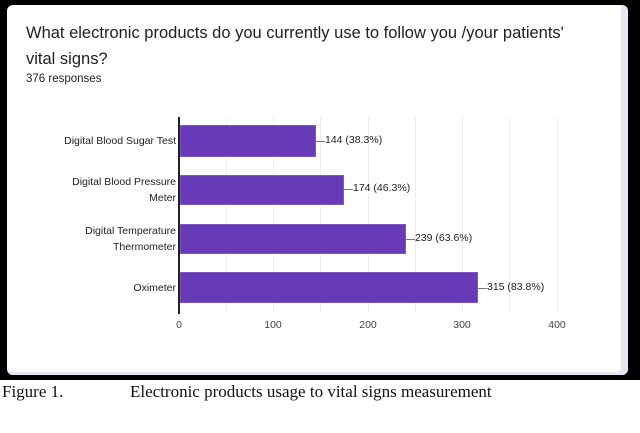 The width and height of the screenshot is (640, 433). I want to click on response-count: 376 responses, so click(64, 79).